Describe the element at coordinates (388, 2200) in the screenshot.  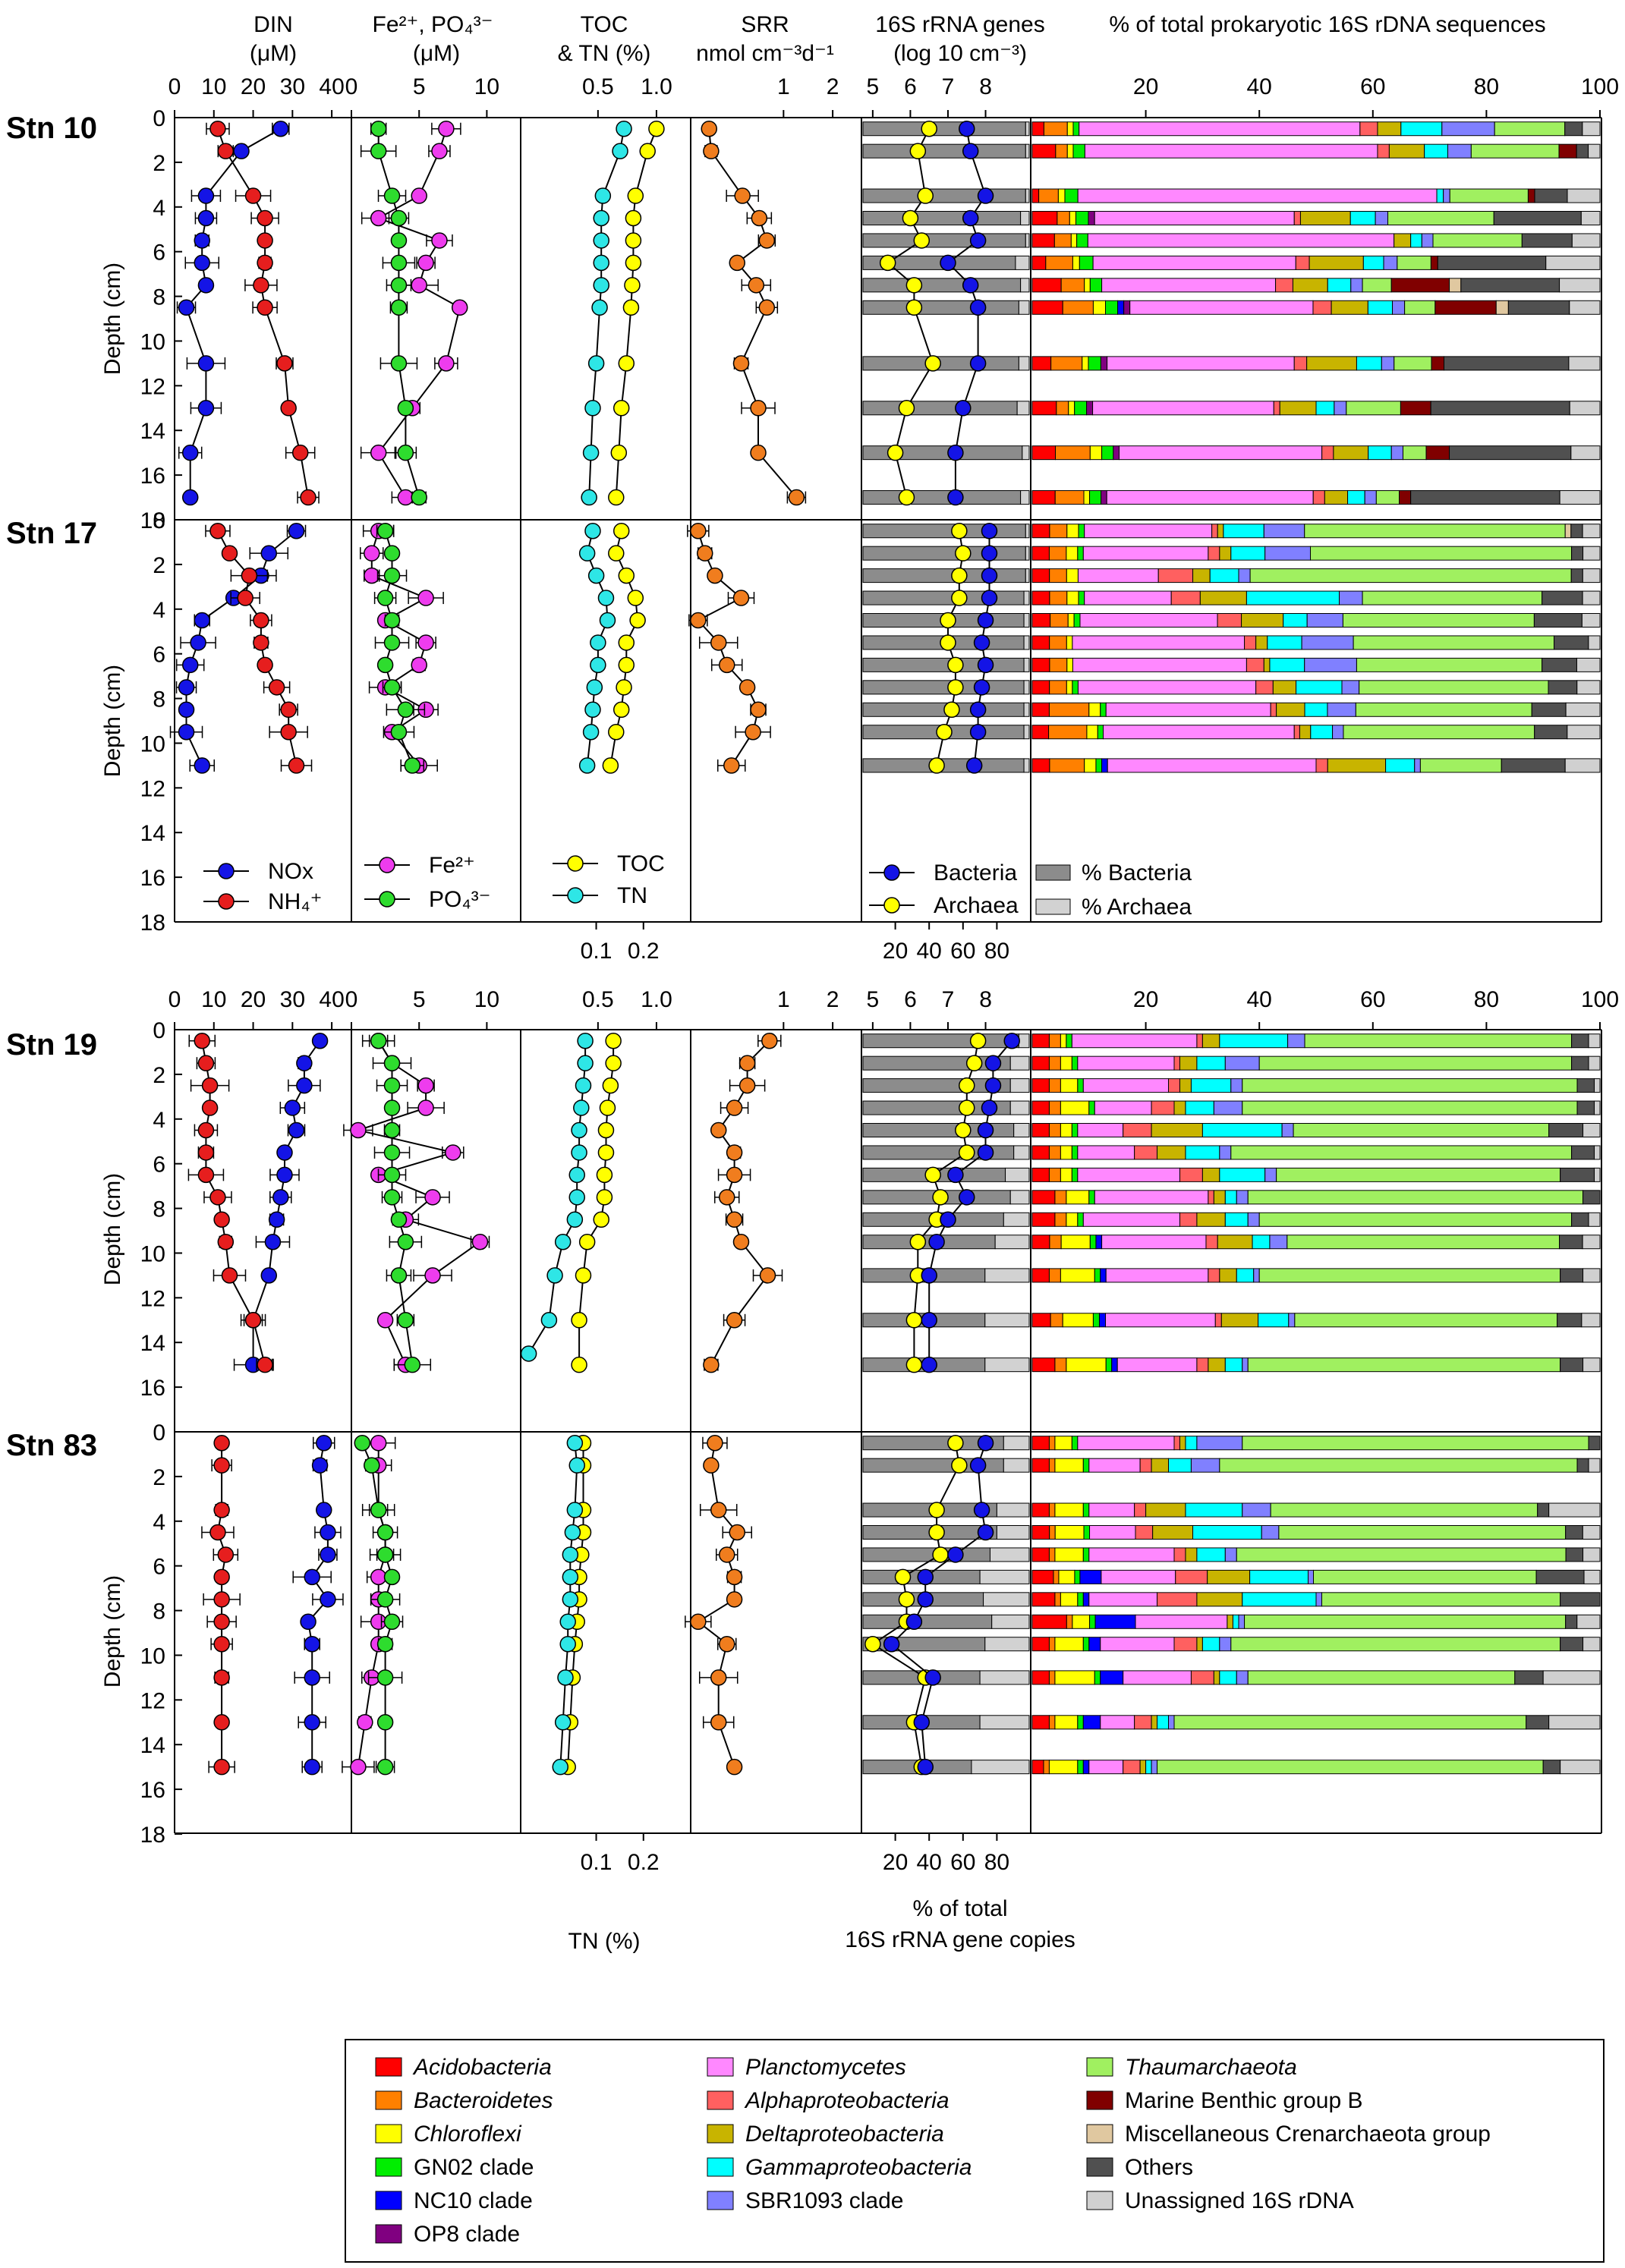
I see `taxon-swatch` at that location.